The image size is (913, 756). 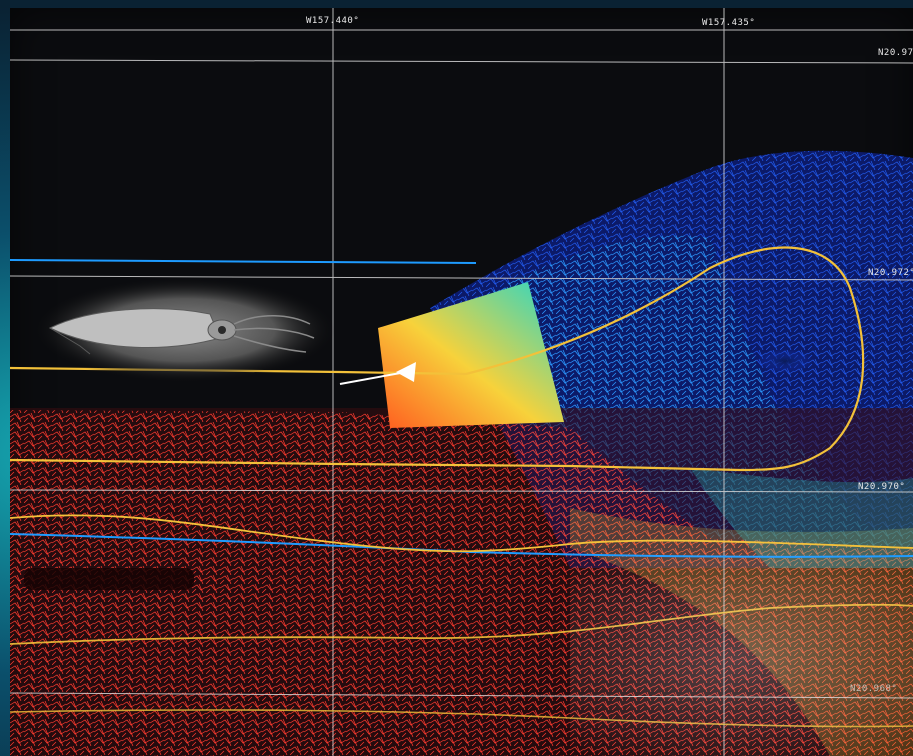 What do you see at coordinates (185, 330) in the screenshot?
I see `squid-icon` at bounding box center [185, 330].